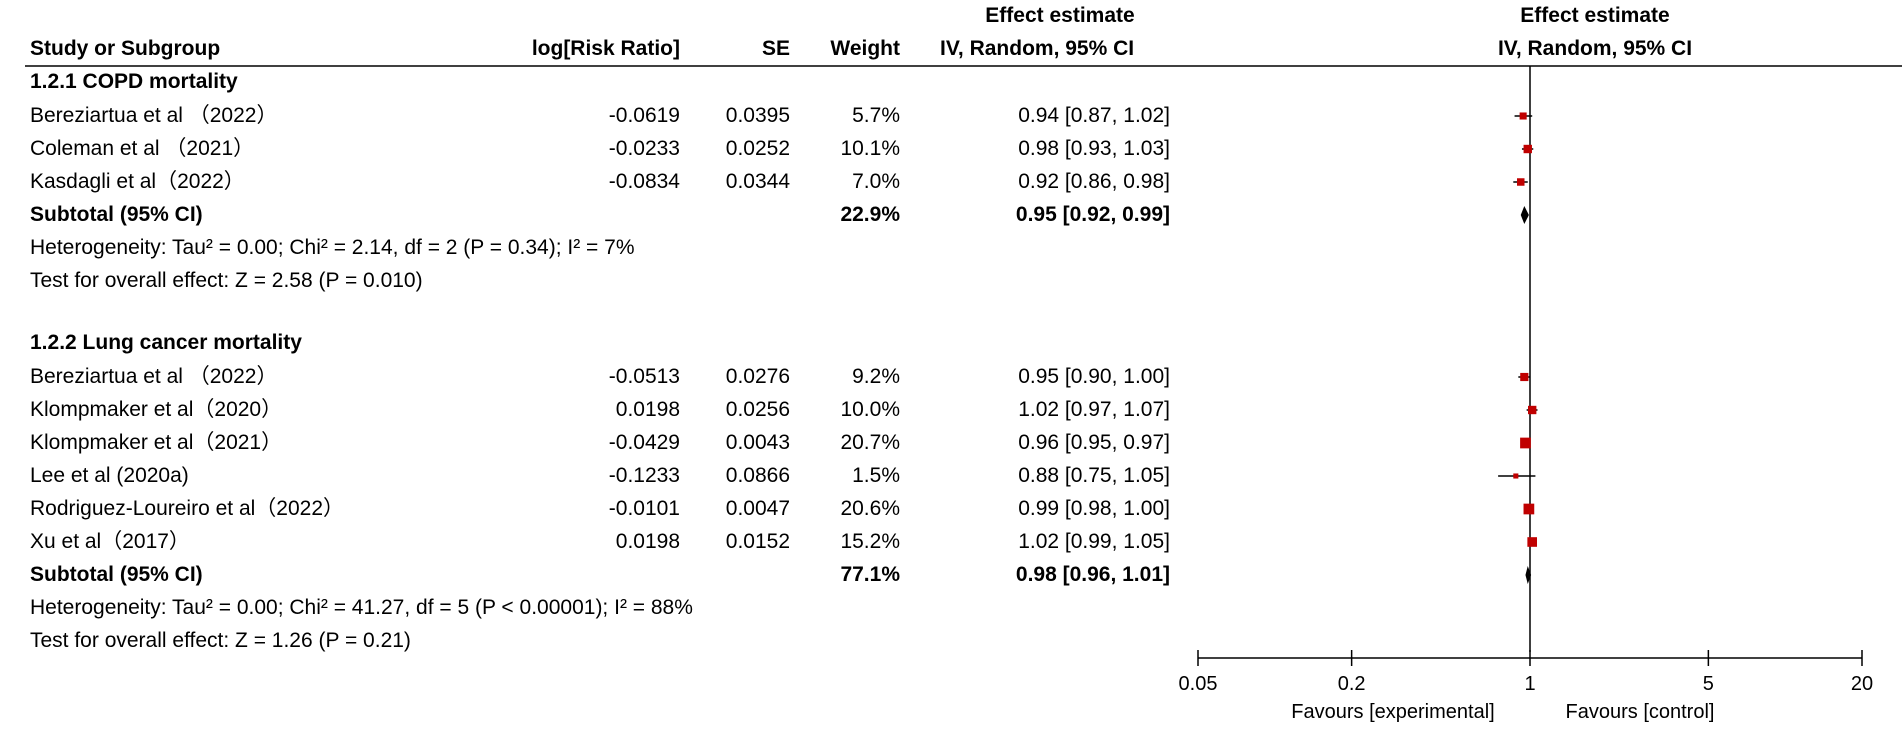  I want to click on se-value: 0.0252, so click(757, 148).